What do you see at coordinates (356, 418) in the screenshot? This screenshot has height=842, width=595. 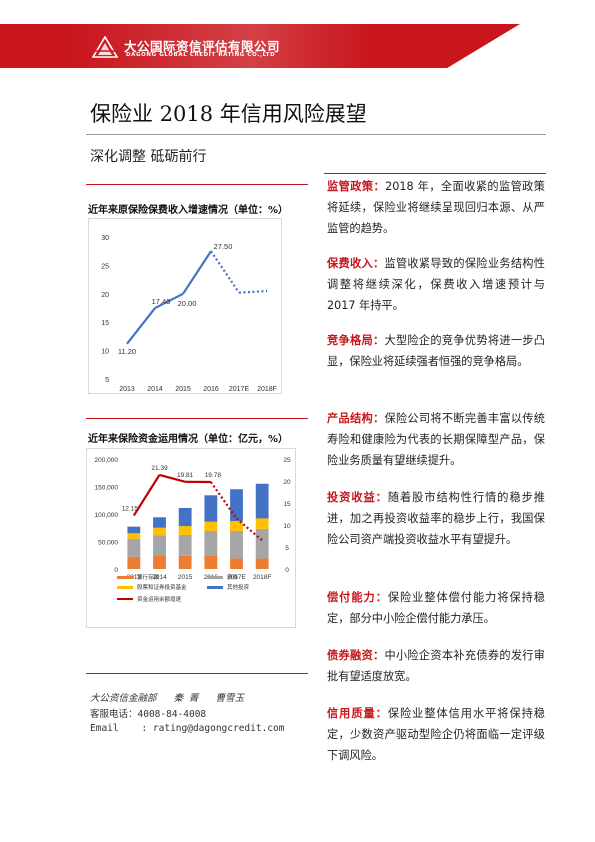 I see `section-key: 产品结构：` at bounding box center [356, 418].